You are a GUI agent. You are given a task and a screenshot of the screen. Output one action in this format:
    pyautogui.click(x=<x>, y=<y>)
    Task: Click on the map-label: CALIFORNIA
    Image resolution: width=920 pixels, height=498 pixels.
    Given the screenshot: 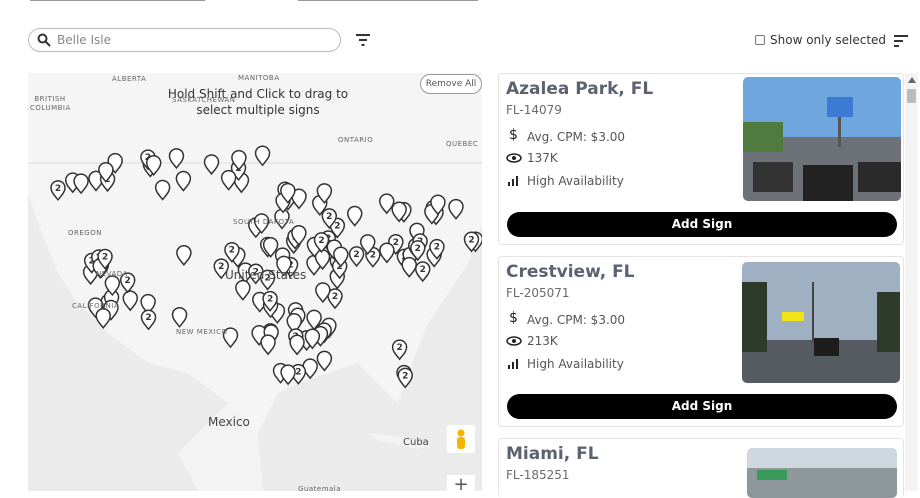 What is the action you would take?
    pyautogui.click(x=96, y=306)
    